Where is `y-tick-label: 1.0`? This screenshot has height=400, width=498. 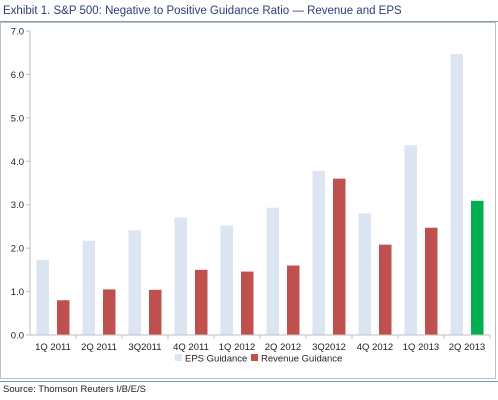 y-tick-label: 1.0 is located at coordinates (17, 292).